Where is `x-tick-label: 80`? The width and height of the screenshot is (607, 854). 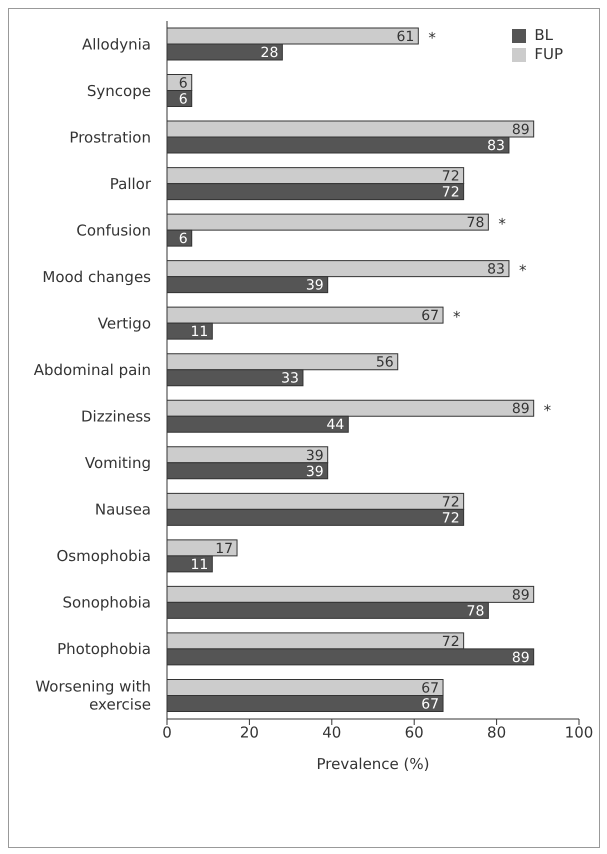
x-tick-label: 80 is located at coordinates (496, 733).